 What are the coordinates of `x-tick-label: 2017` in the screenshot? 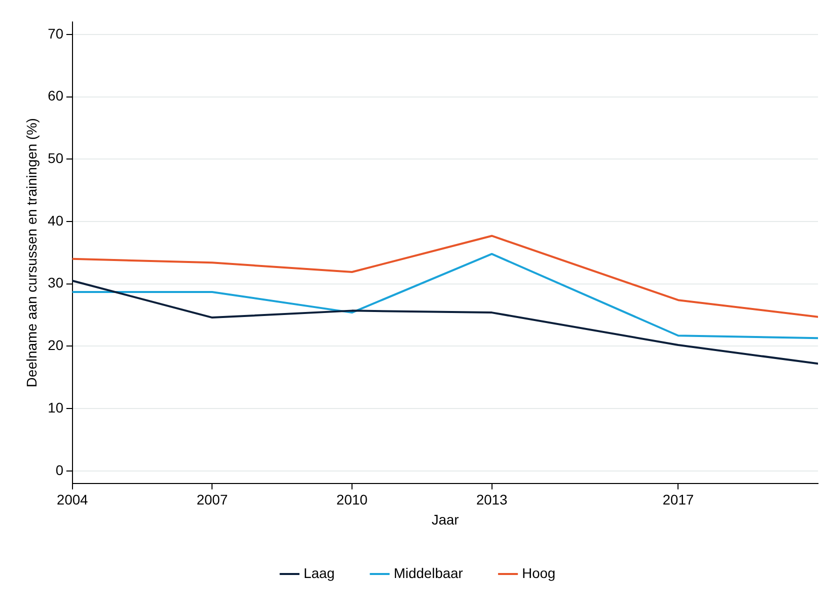 It's located at (678, 500).